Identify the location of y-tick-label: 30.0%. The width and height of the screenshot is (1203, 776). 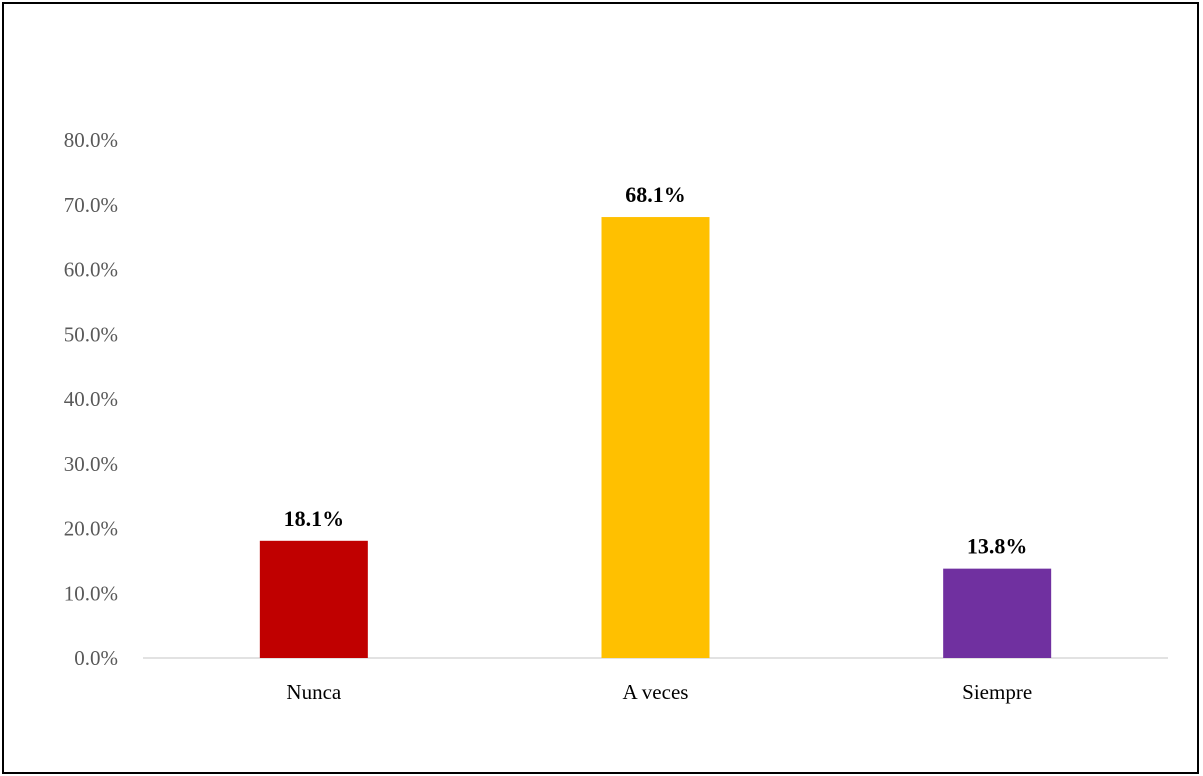
(91, 464).